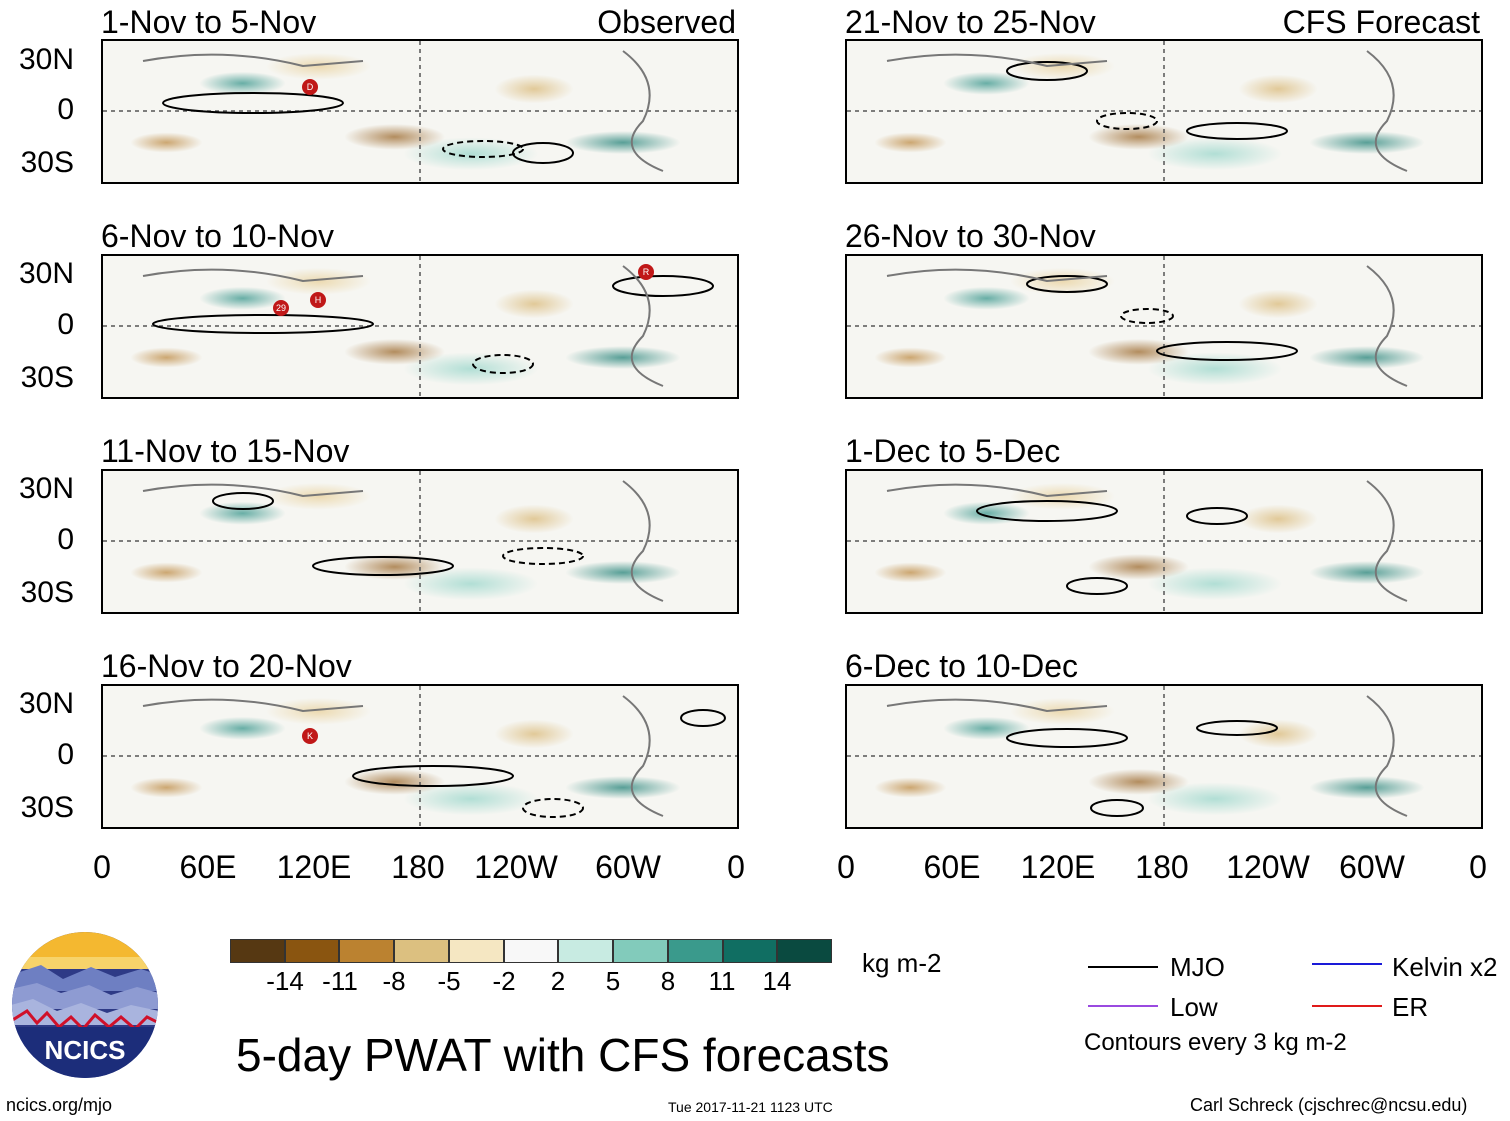  Describe the element at coordinates (310, 87) in the screenshot. I see `storm-marker: D` at that location.